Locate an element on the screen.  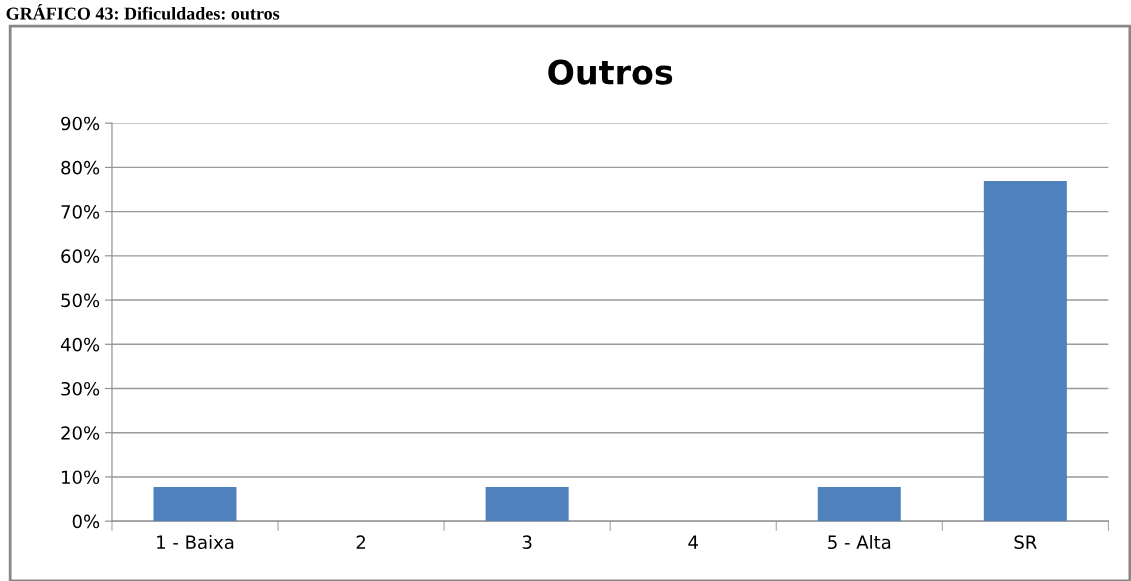
x-tick-label: 4 is located at coordinates (693, 542).